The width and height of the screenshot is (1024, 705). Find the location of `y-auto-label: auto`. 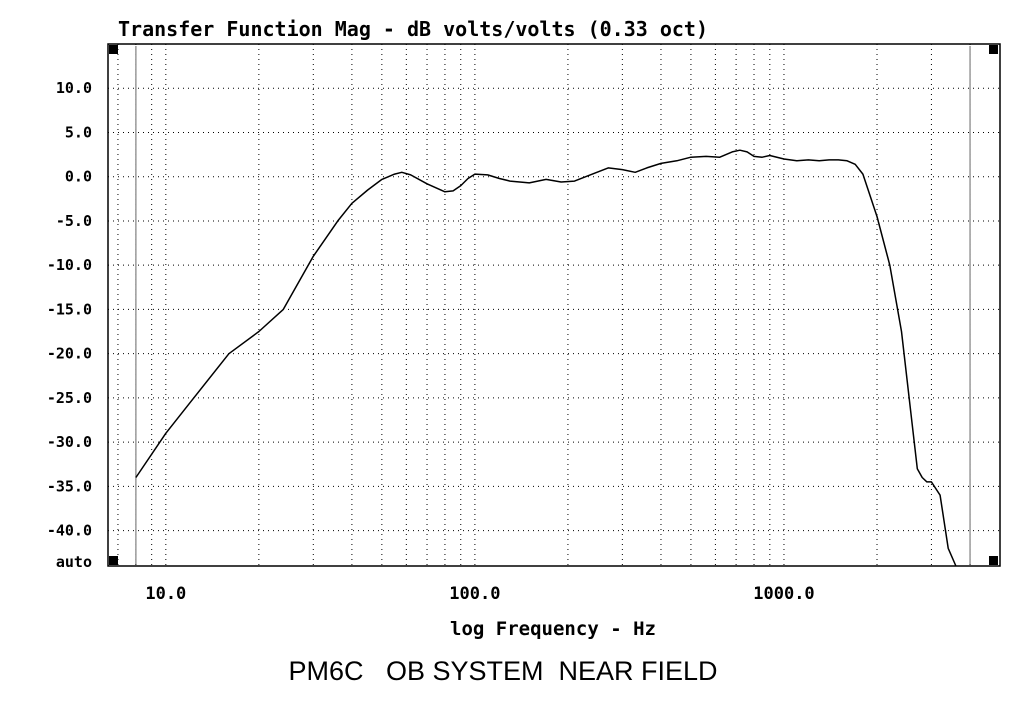

y-auto-label: auto is located at coordinates (74, 562).